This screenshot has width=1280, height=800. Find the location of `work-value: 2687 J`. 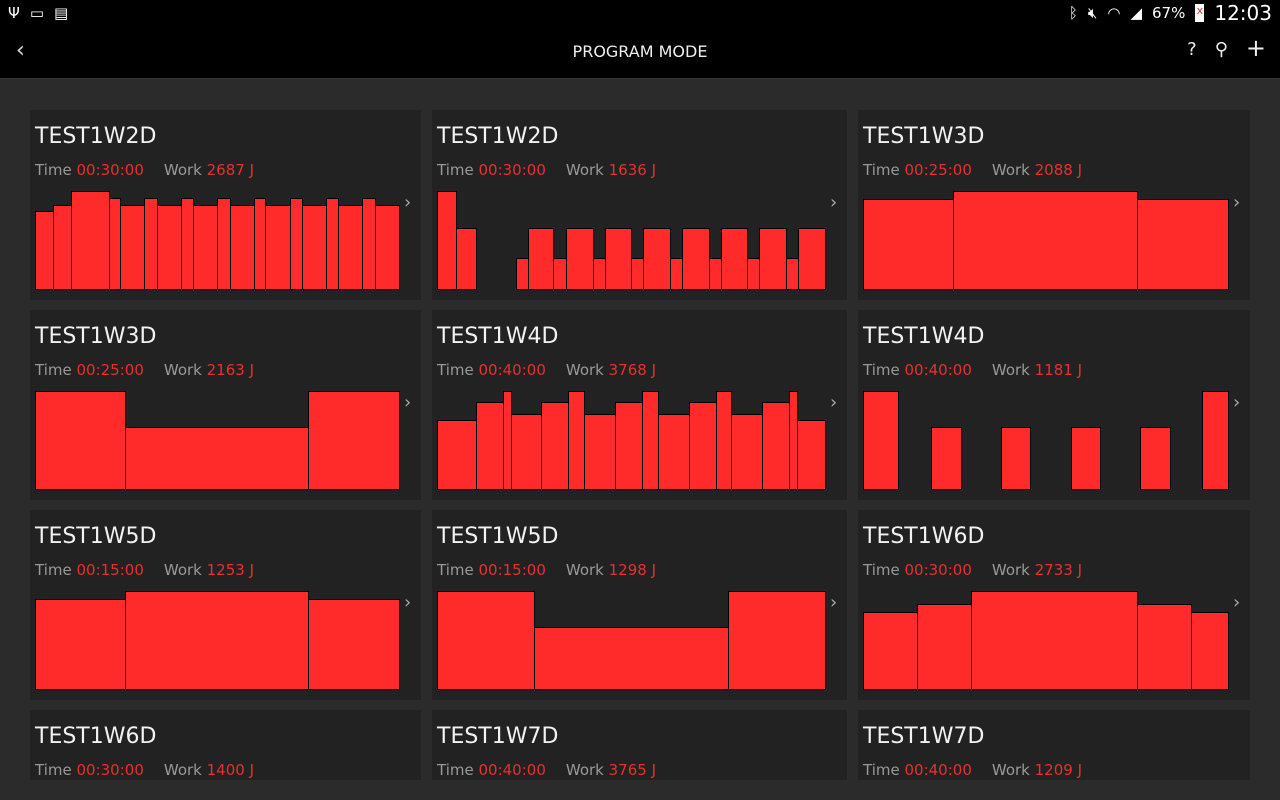

work-value: 2687 J is located at coordinates (230, 170).